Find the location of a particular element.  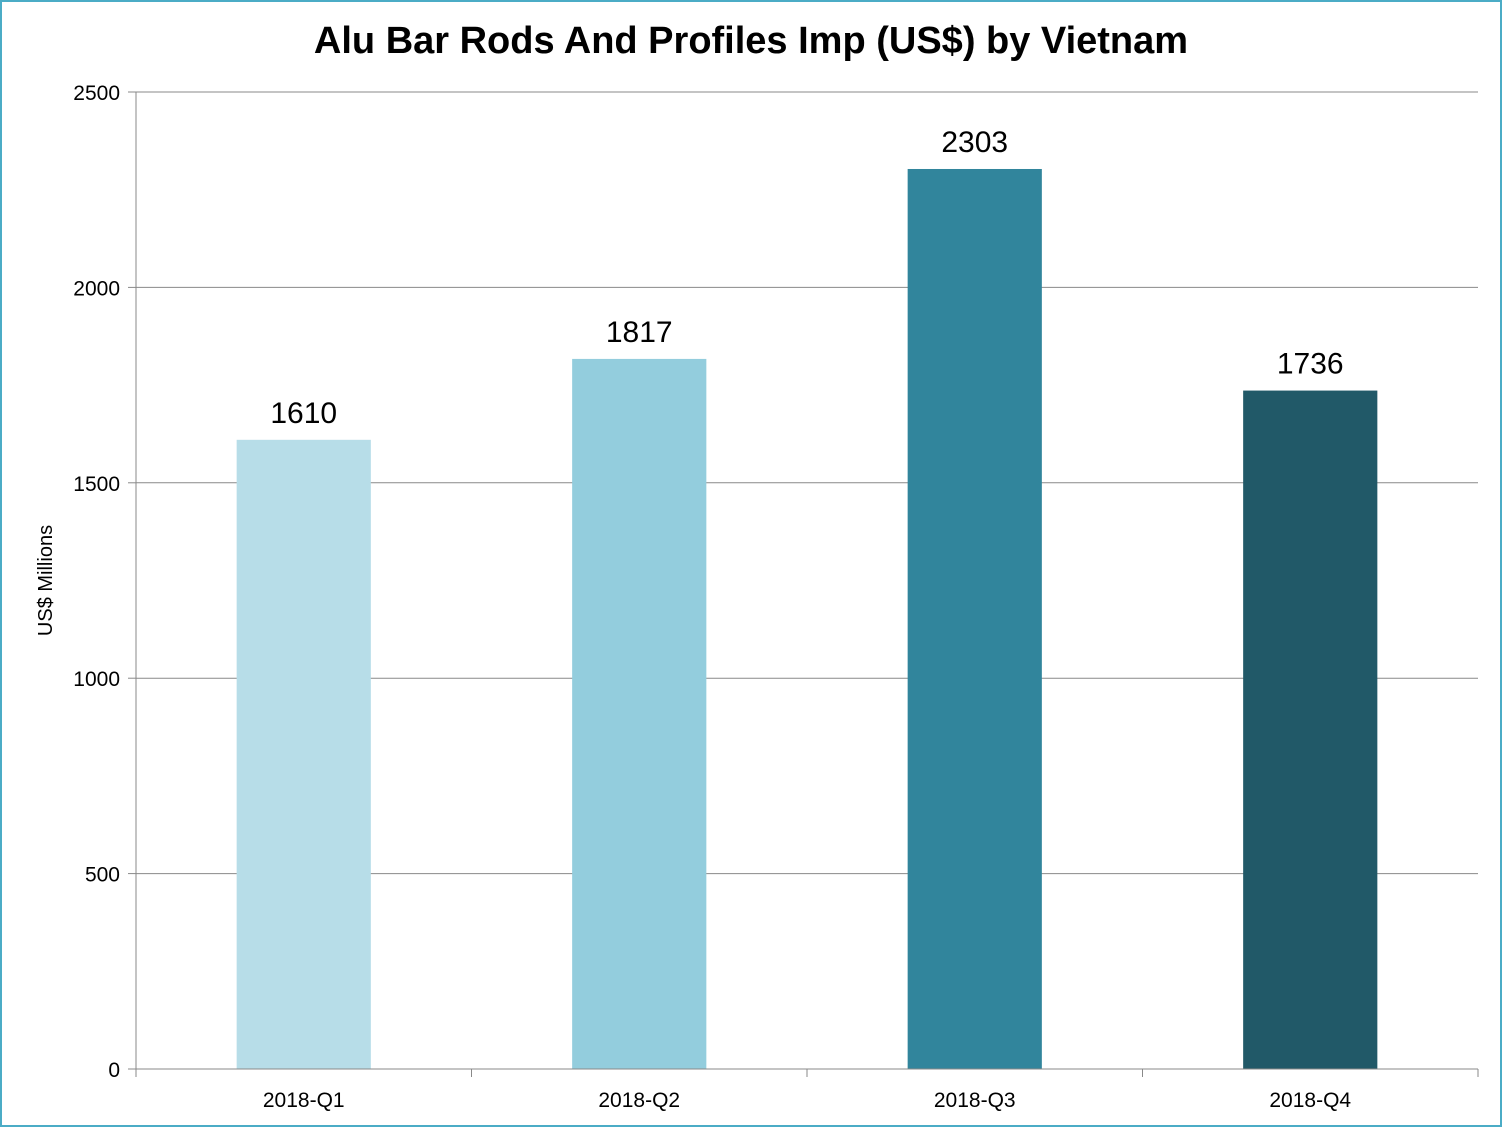

x-tick-label: 2018-Q2 is located at coordinates (639, 1100).